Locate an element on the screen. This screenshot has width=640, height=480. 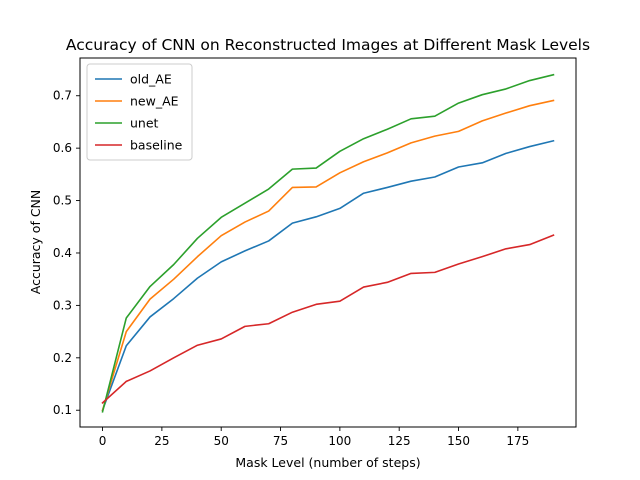
x-tick-label: 100 is located at coordinates (339, 441).